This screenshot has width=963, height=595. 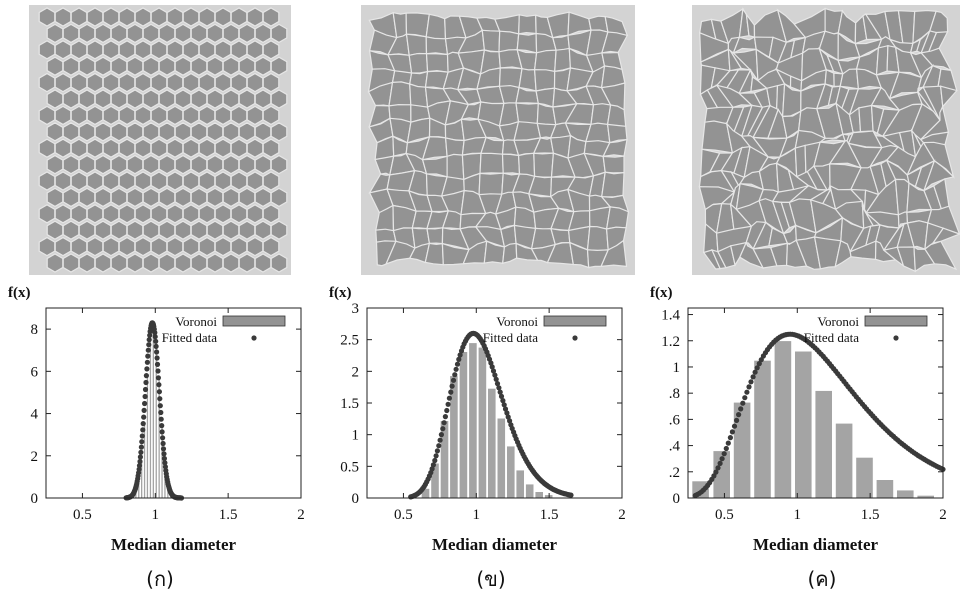 I want to click on caption-b: (ข), so click(x=491, y=579).